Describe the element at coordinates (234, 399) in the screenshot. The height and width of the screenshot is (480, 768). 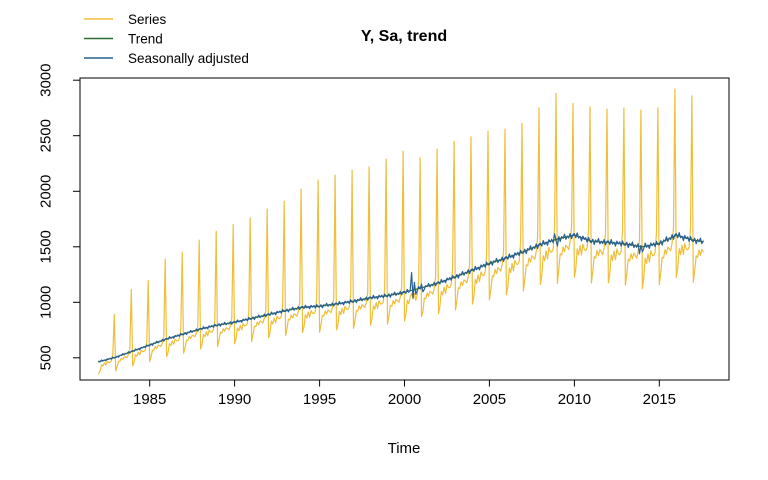
I see `x-tick-label: 1990` at that location.